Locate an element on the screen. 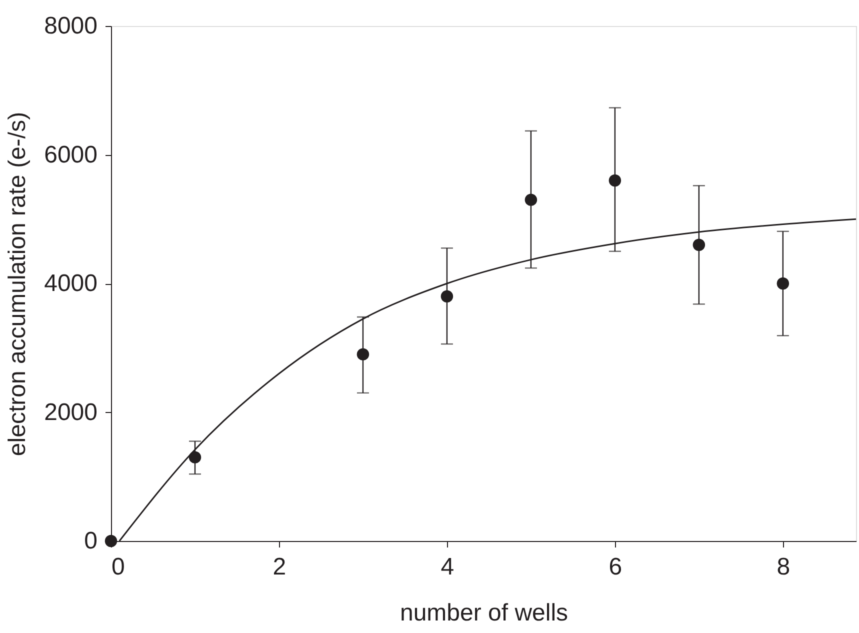 This screenshot has width=859, height=633. x-tick-label: 6 is located at coordinates (615, 567).